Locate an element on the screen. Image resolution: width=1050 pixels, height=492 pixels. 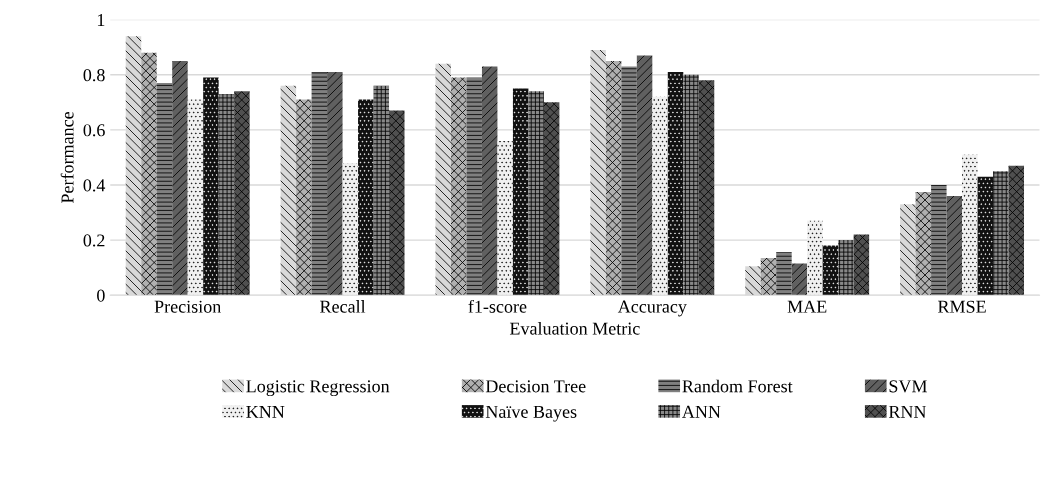
x-tick-label: f1-score is located at coordinates (497, 306).